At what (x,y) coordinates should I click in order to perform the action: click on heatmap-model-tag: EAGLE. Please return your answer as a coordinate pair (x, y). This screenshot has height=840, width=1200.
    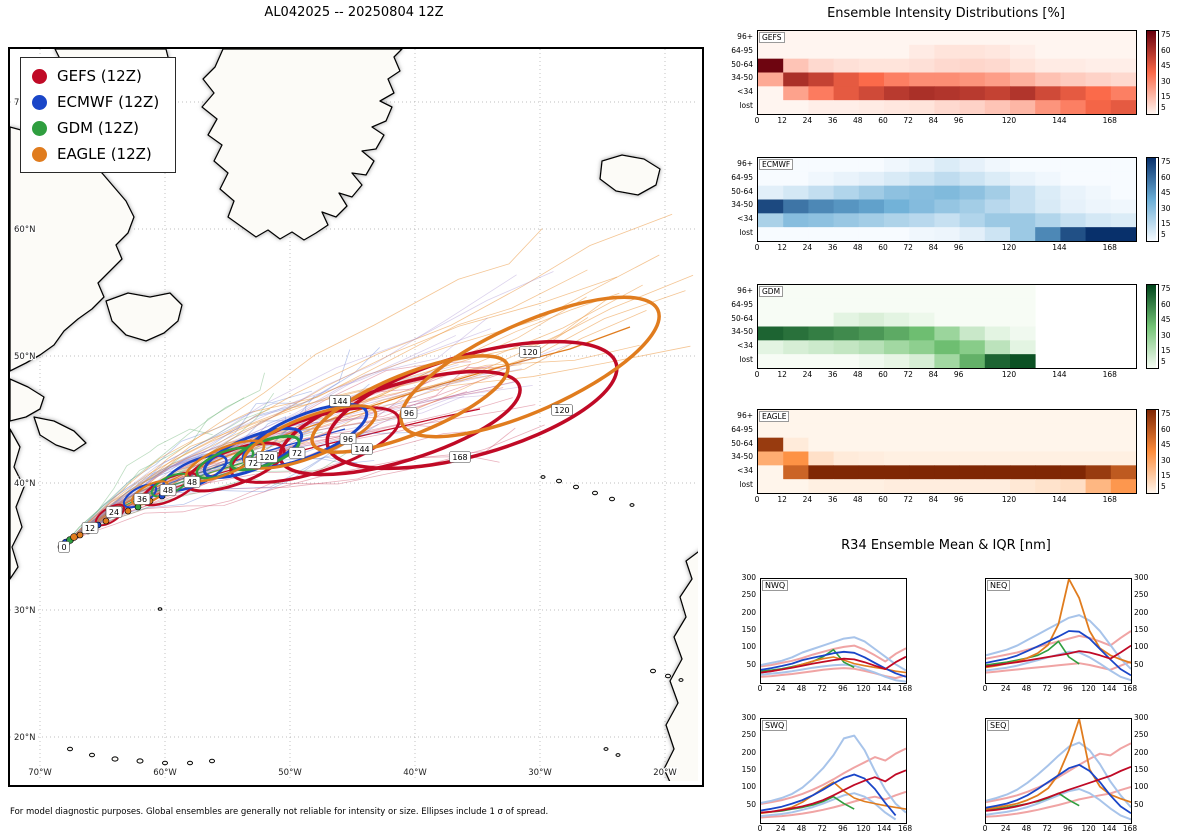
    Looking at the image, I should click on (774, 416).